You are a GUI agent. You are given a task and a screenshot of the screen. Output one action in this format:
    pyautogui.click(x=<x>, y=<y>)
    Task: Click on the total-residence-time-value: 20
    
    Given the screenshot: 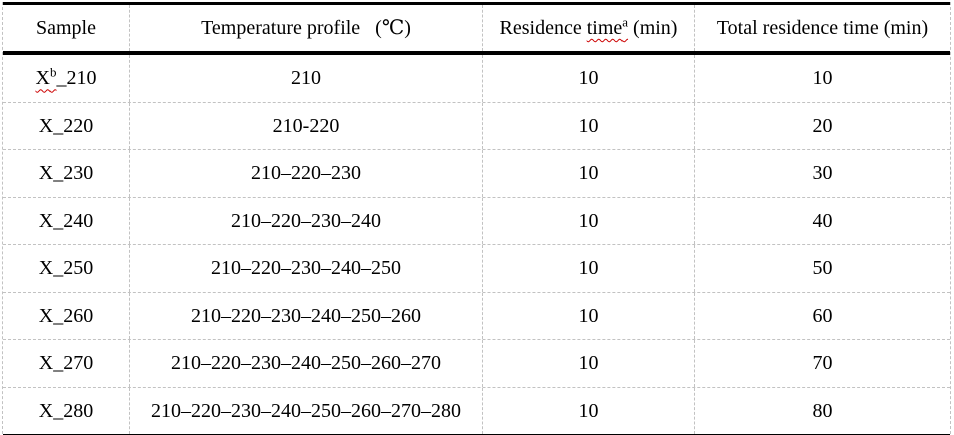 What is the action you would take?
    pyautogui.click(x=822, y=125)
    